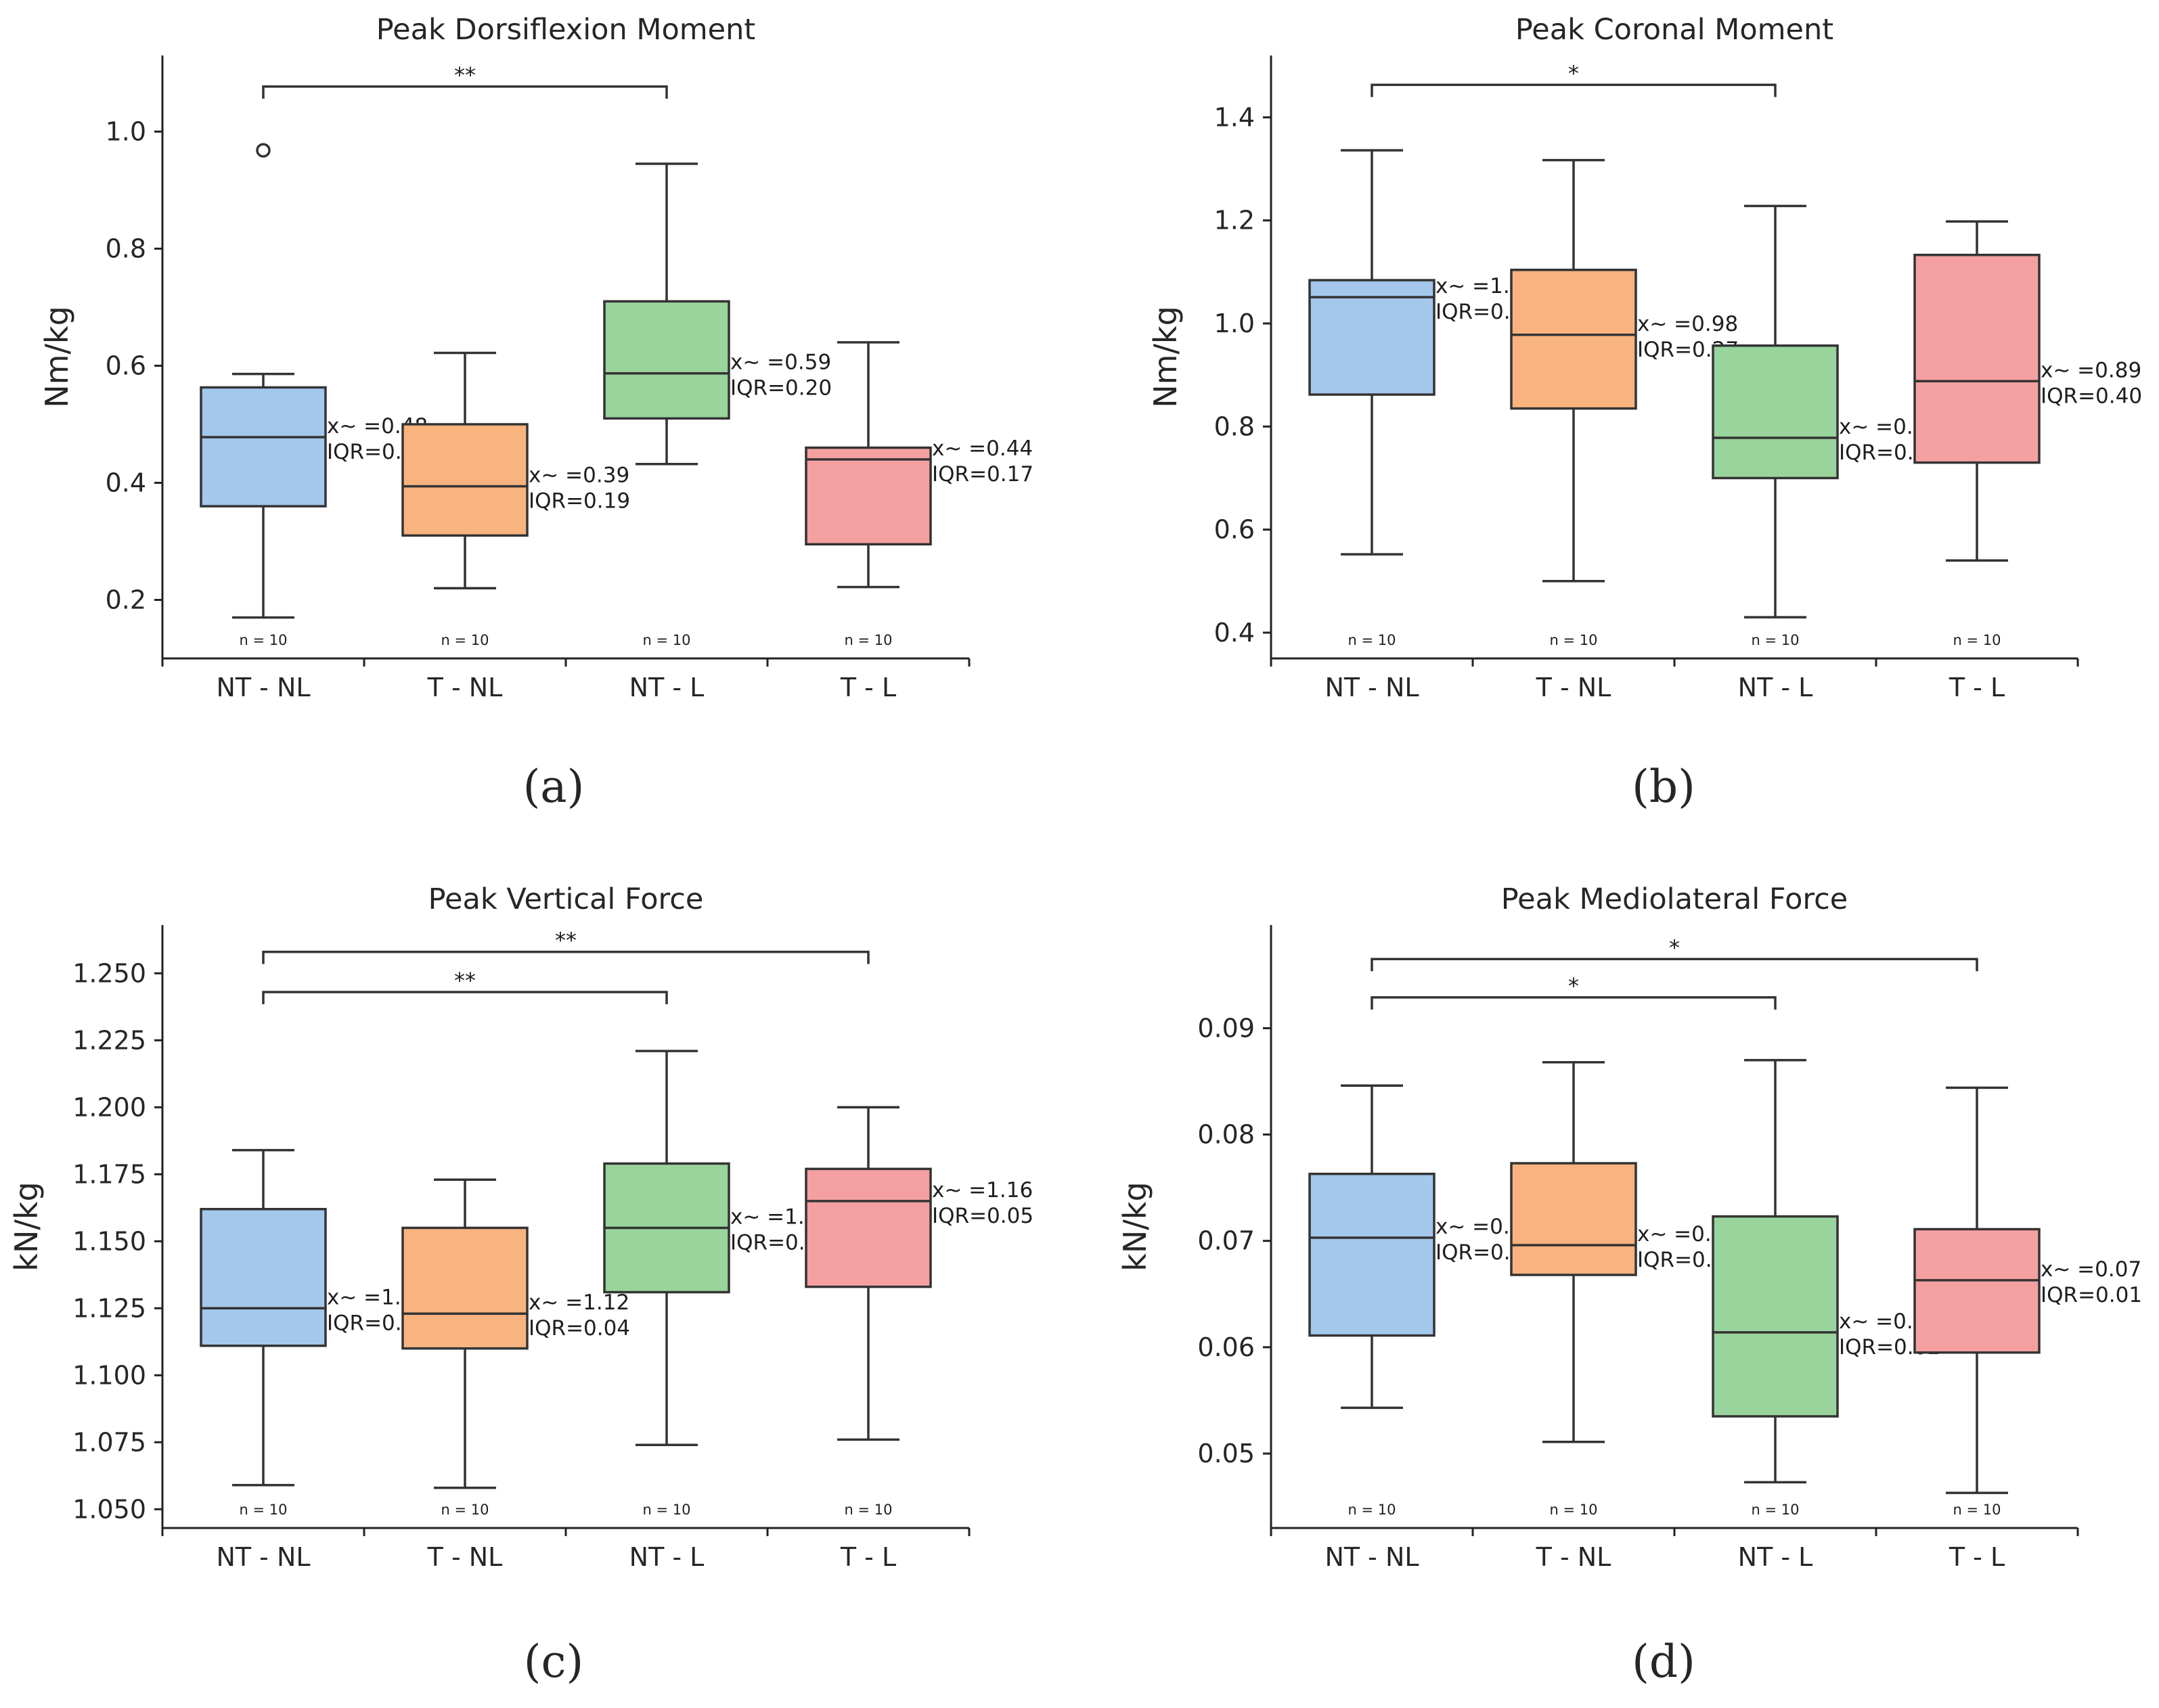 The width and height of the screenshot is (2159, 1708). Describe the element at coordinates (2091, 370) in the screenshot. I see `median-label: x~ =0.89` at that location.